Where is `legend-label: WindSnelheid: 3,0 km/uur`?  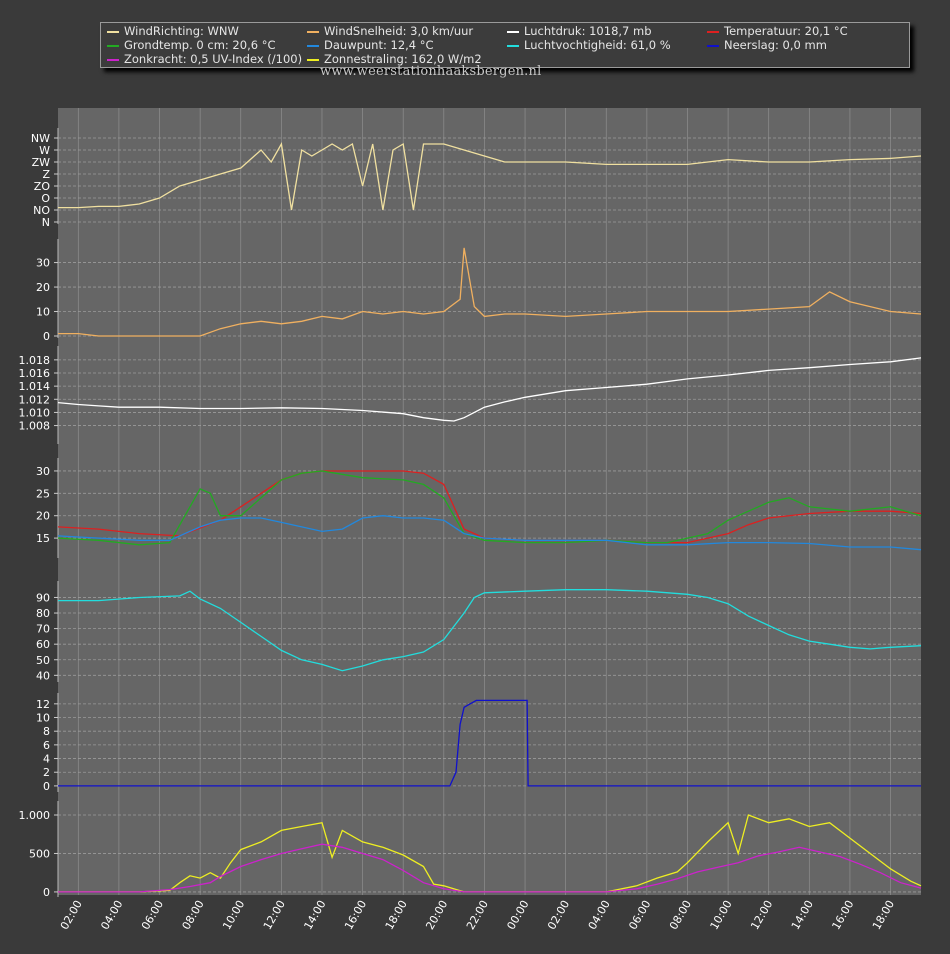 legend-label: WindSnelheid: 3,0 km/uur is located at coordinates (399, 31).